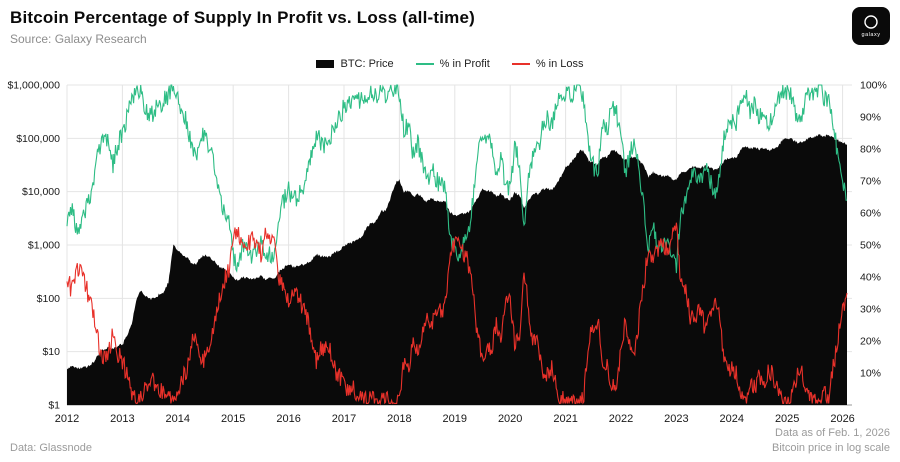 The height and width of the screenshot is (462, 900). Describe the element at coordinates (842, 419) in the screenshot. I see `x-tick-label: 2026` at that location.